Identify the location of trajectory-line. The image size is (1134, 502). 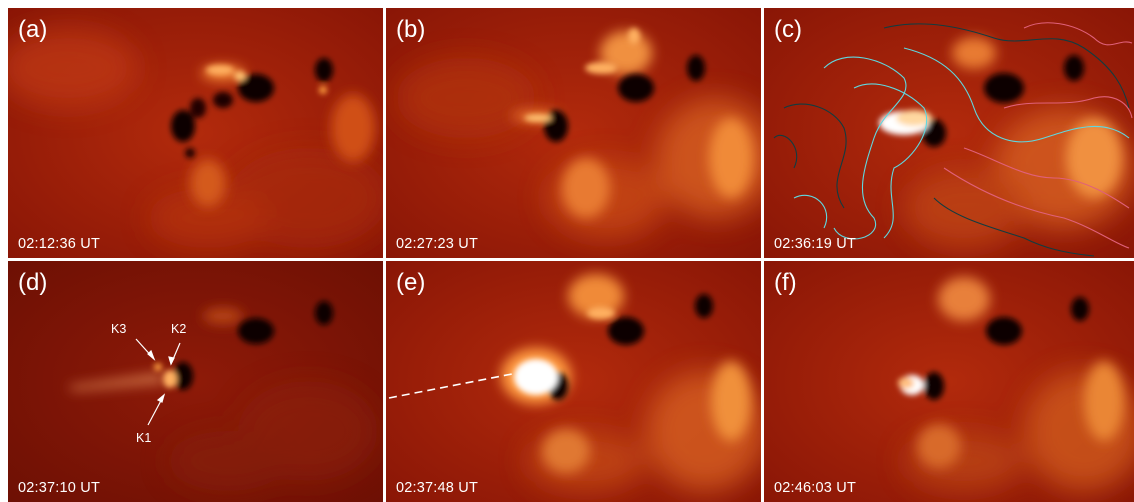
(450, 386).